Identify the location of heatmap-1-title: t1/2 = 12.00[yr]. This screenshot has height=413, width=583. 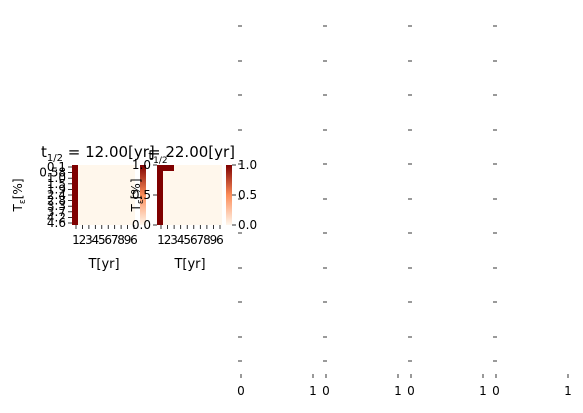
(98, 153).